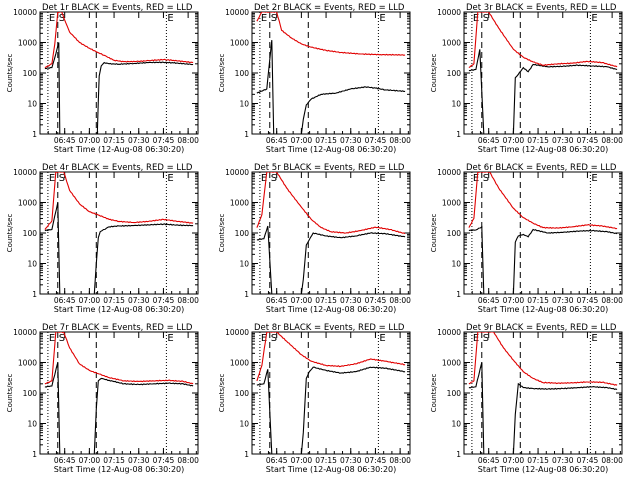 Image resolution: width=640 pixels, height=480 pixels. What do you see at coordinates (117, 328) in the screenshot?
I see `panel-title: Det 7r BLACK = Events, RED = LLD` at bounding box center [117, 328].